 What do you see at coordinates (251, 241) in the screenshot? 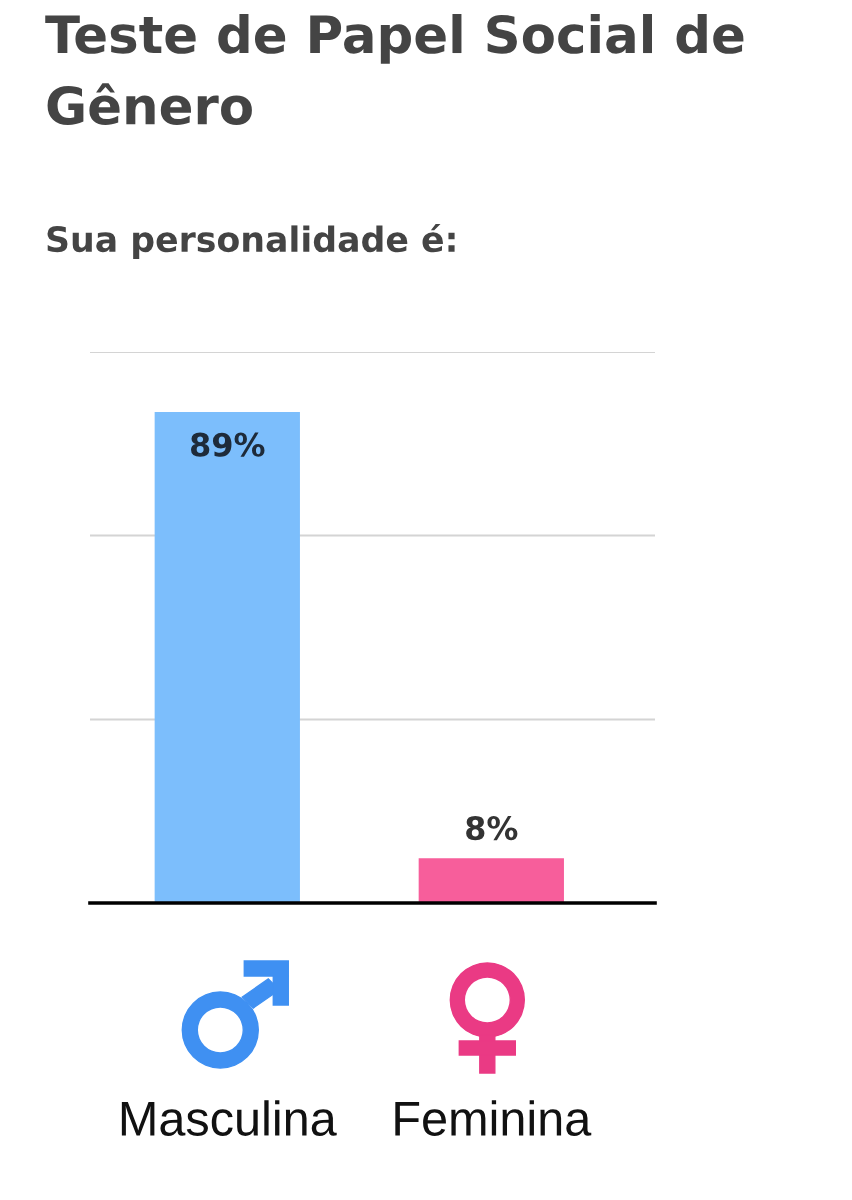
I see `chart-subtitle: Sua personalidade é:` at bounding box center [251, 241].